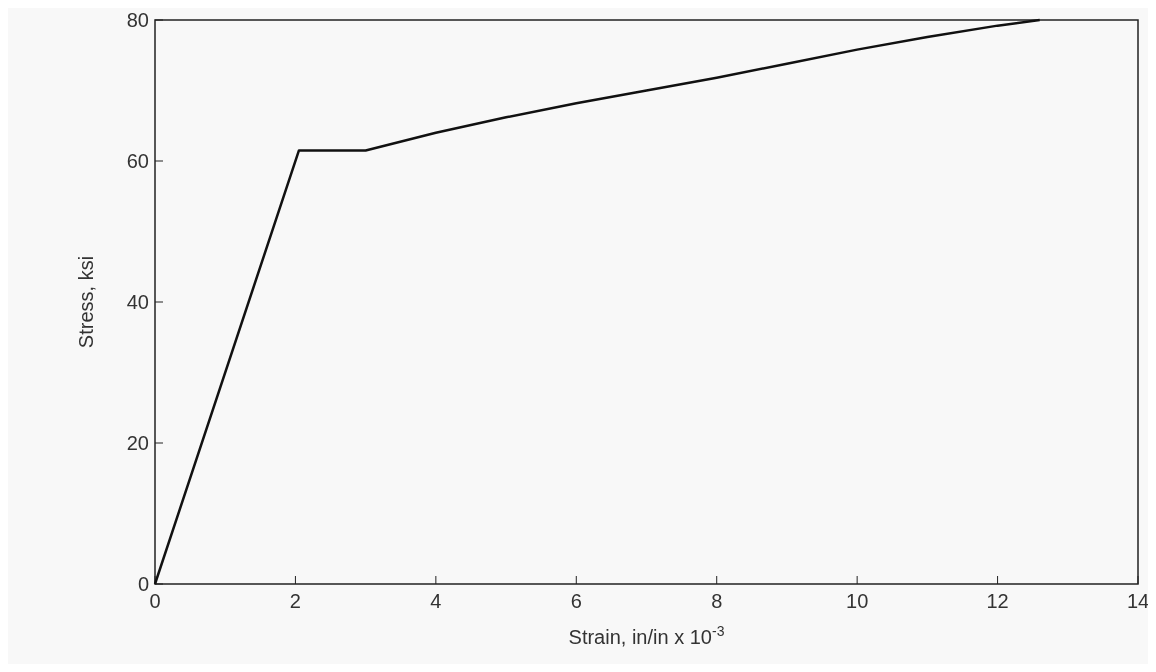  Describe the element at coordinates (717, 601) in the screenshot. I see `x-tick-label: 8` at that location.